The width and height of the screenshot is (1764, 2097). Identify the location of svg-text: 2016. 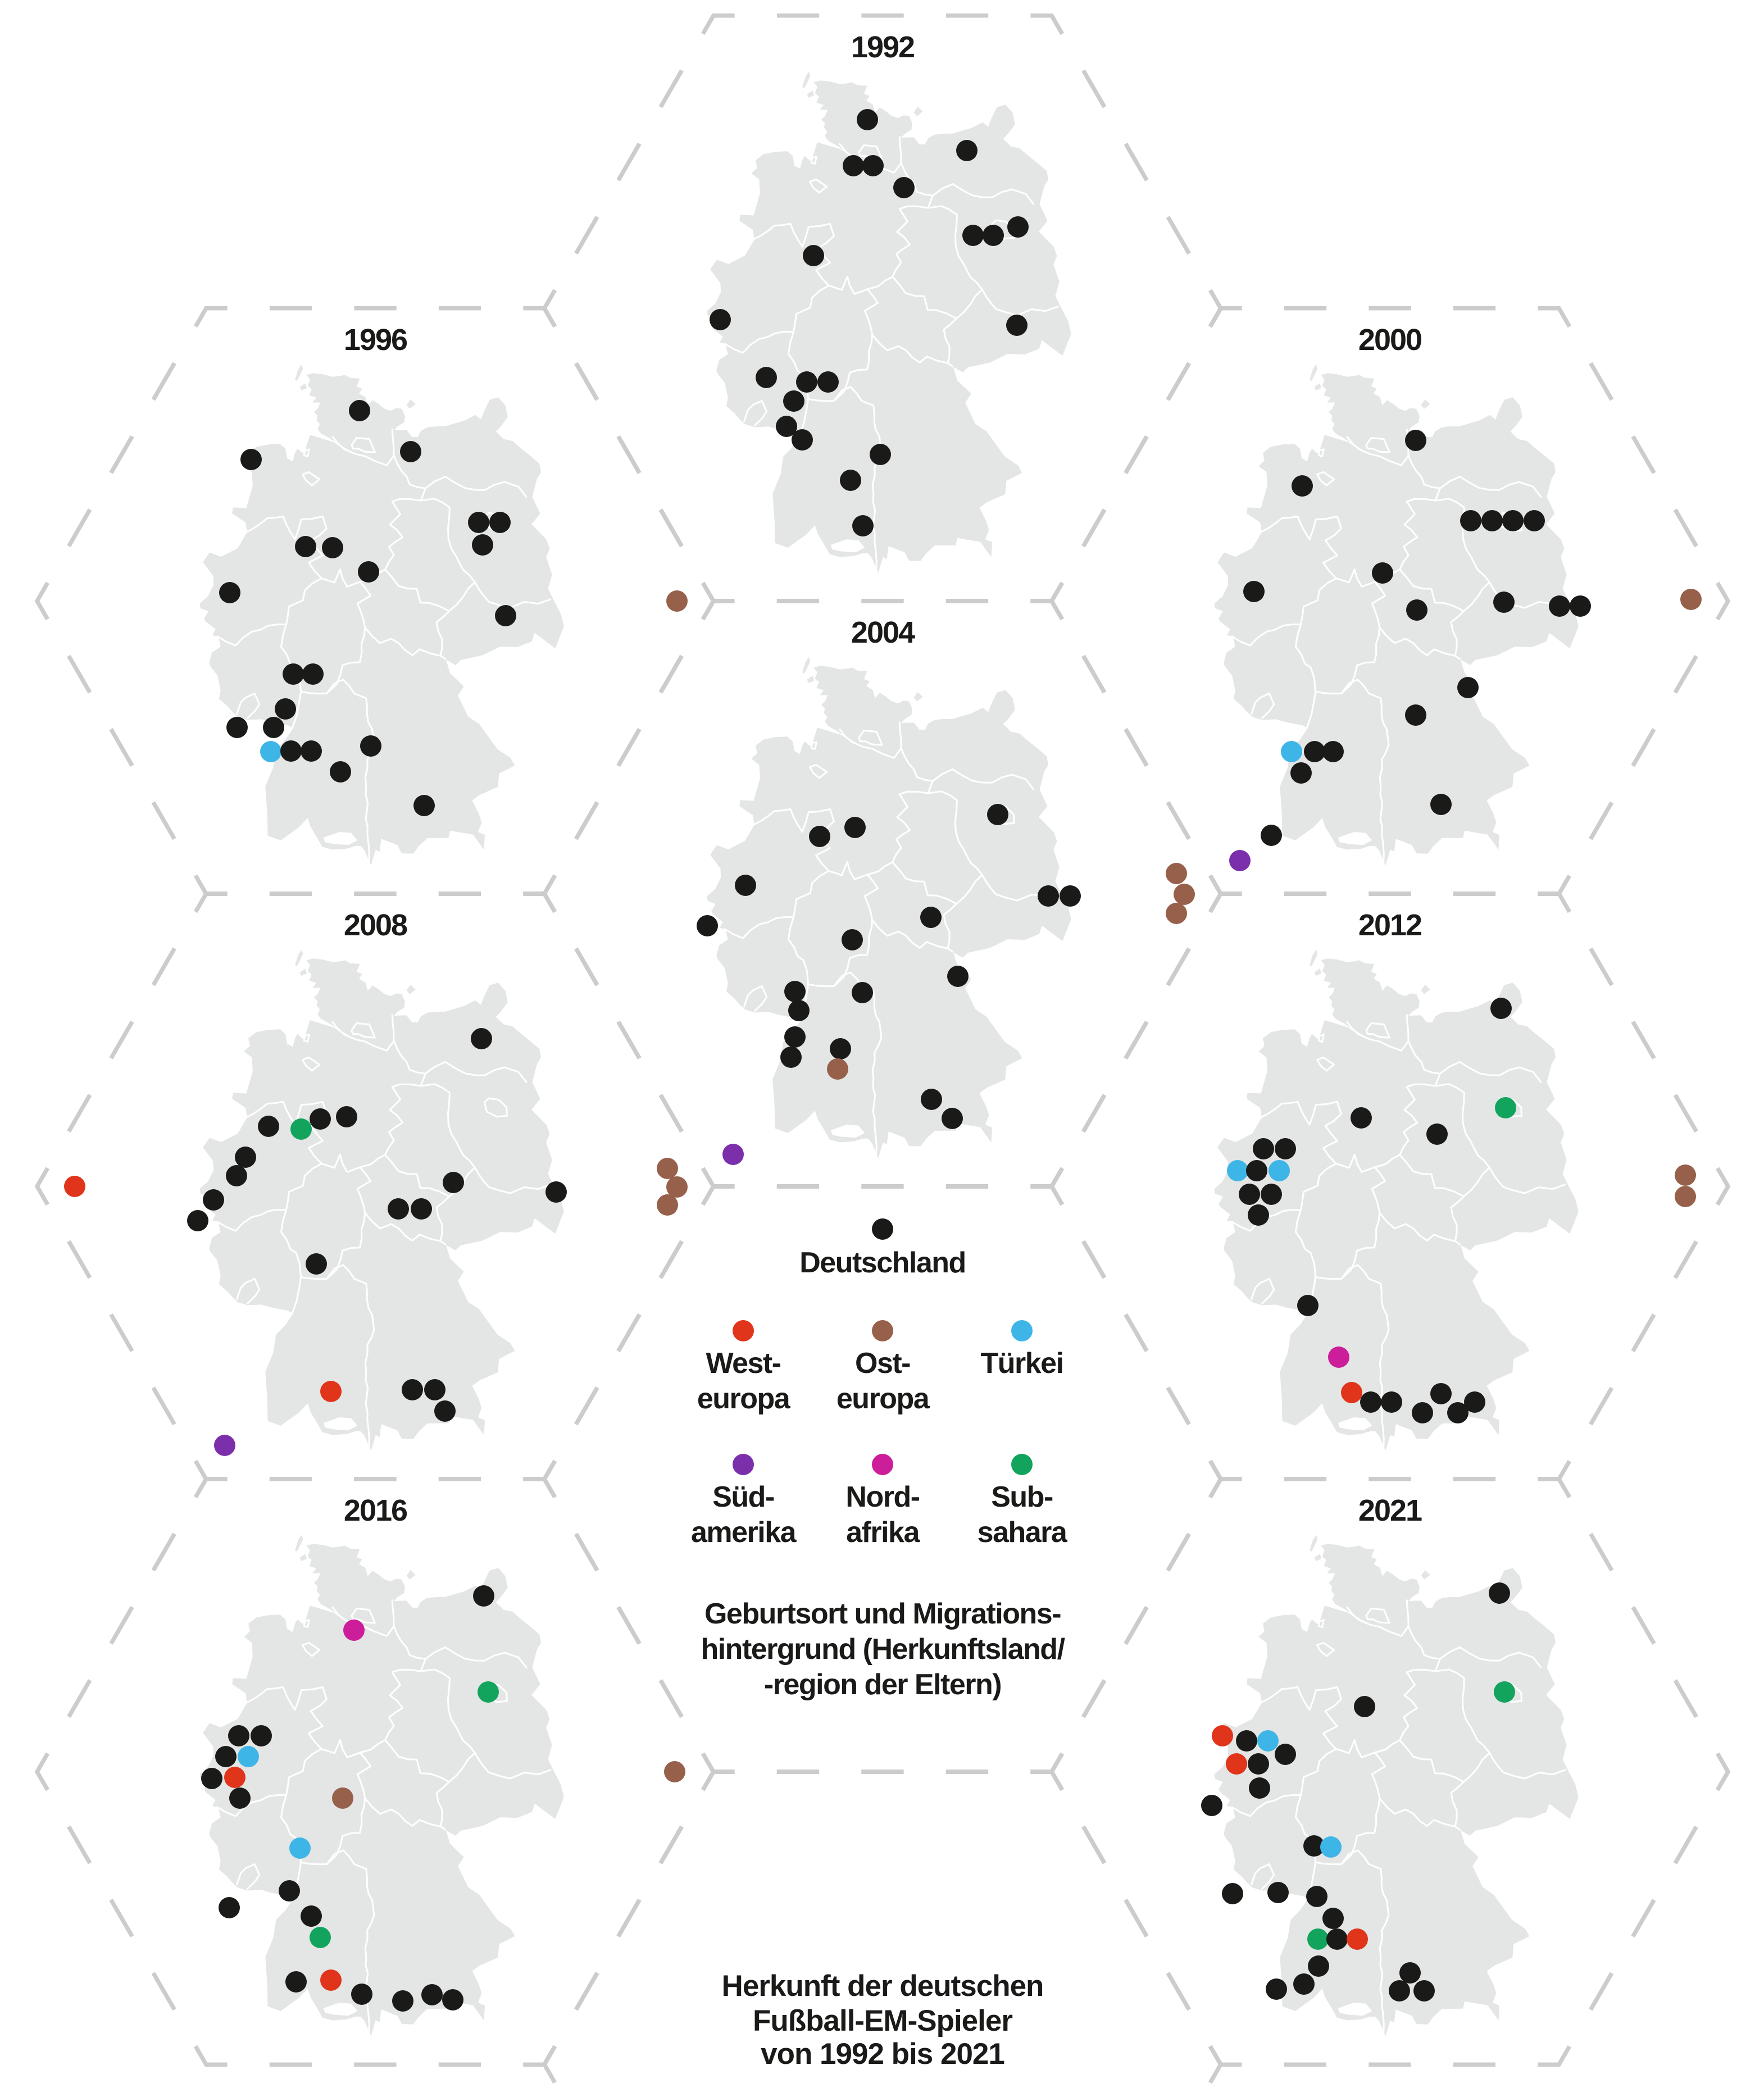
(375, 1510).